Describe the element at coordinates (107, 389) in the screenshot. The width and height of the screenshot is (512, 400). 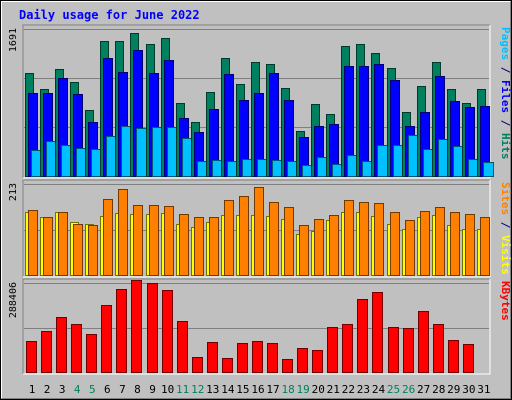
I see `day-label-6: 6` at that location.